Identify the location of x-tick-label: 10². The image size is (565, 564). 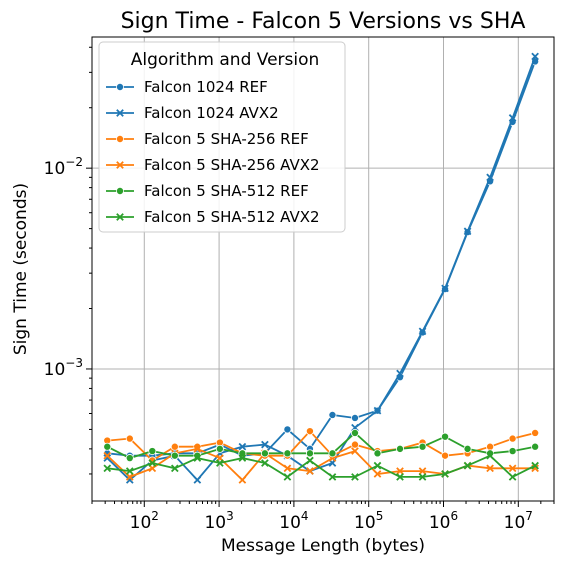
(144, 521).